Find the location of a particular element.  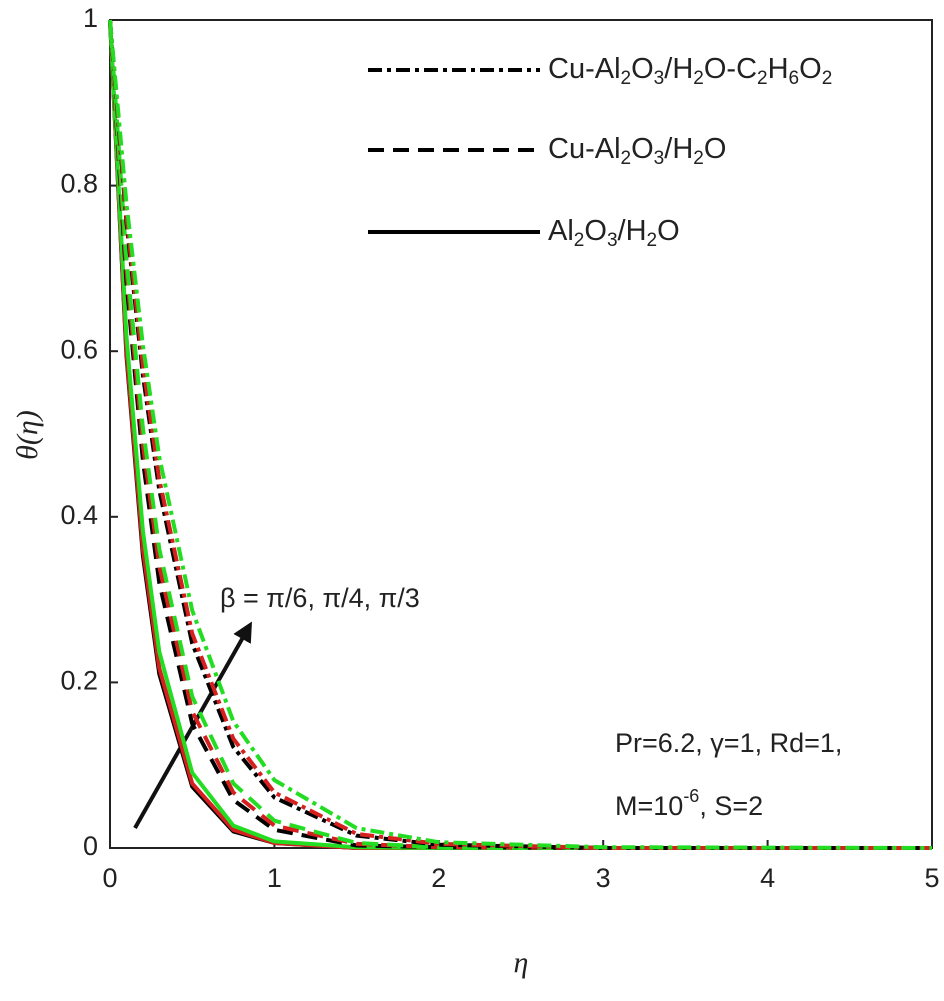

annotation: Pr=6.2, γ=1, Rd=1, is located at coordinates (728, 743).